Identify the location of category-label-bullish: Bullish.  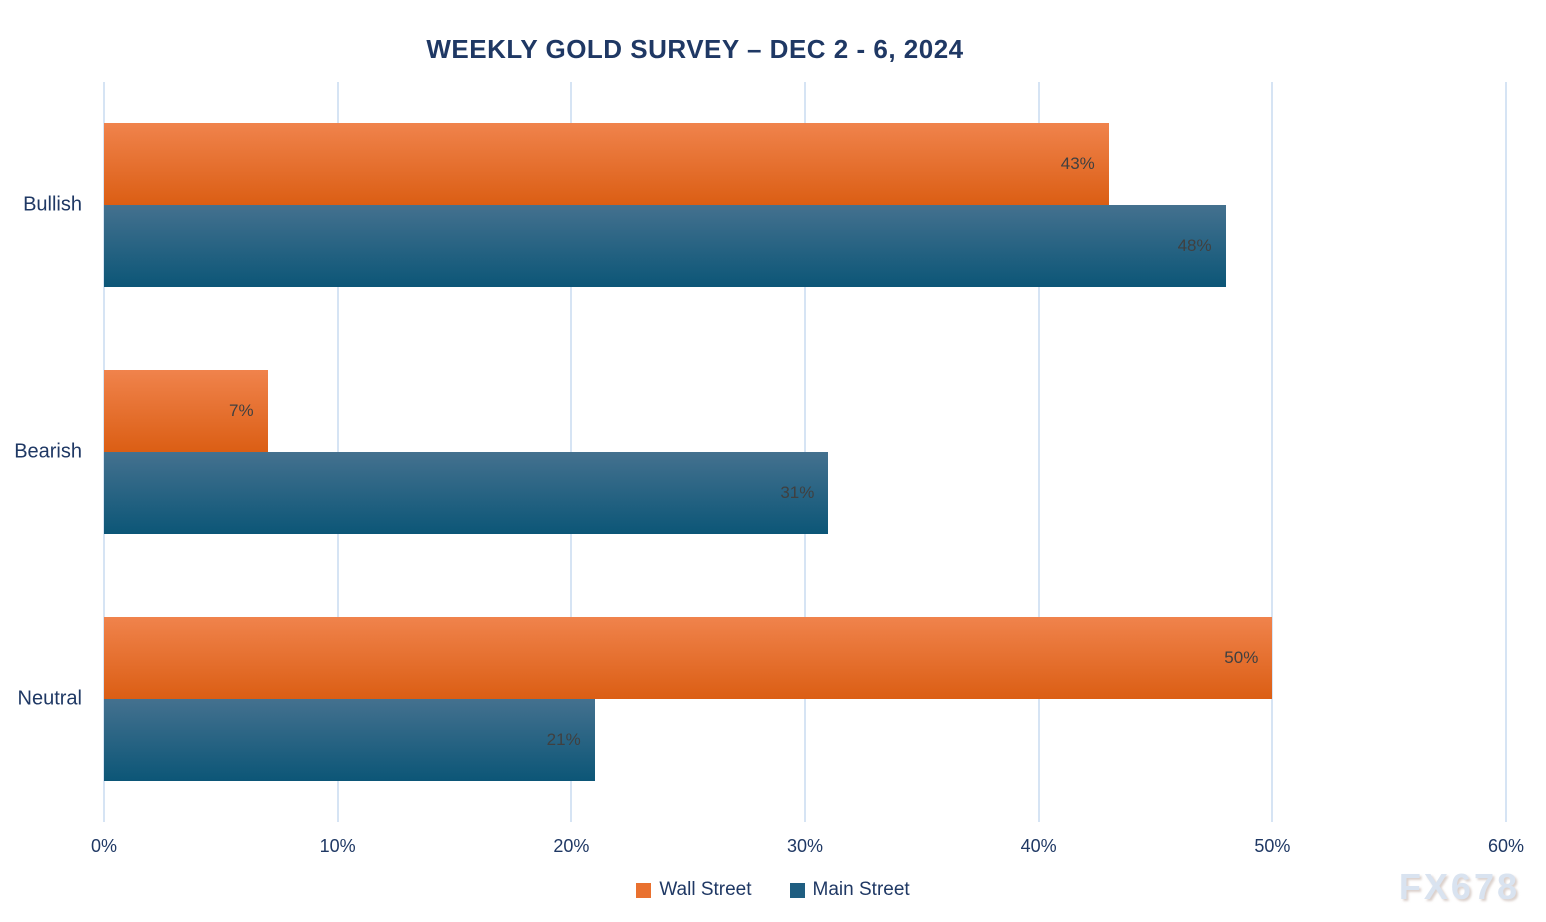
(52, 204).